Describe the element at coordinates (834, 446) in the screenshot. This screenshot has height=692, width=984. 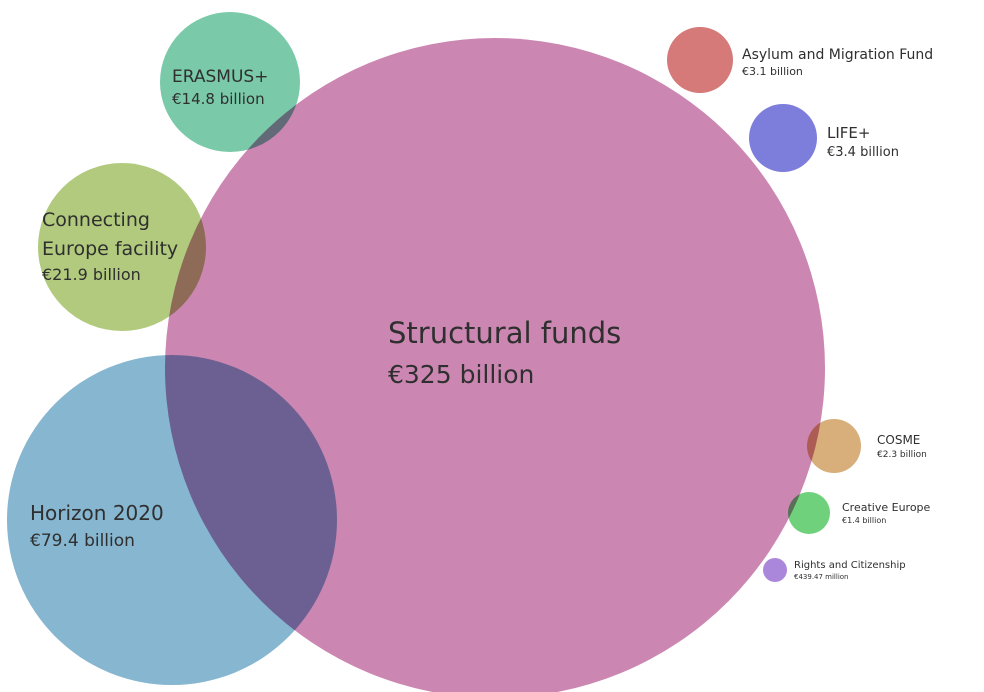
I see `bubble-cosme` at that location.